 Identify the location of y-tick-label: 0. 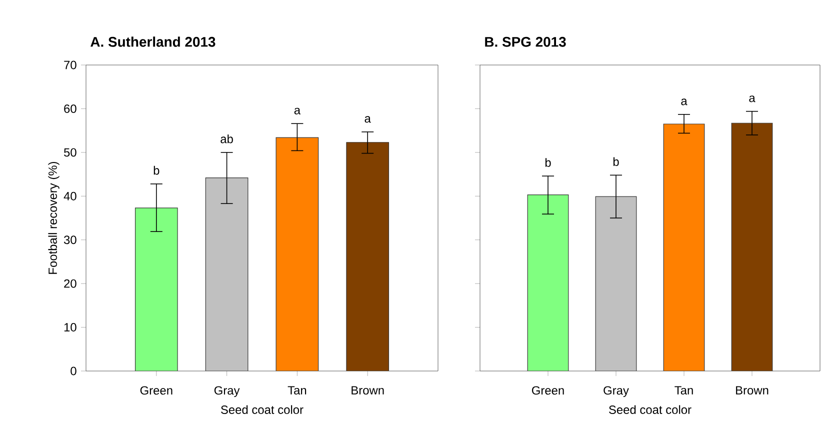
(73, 371).